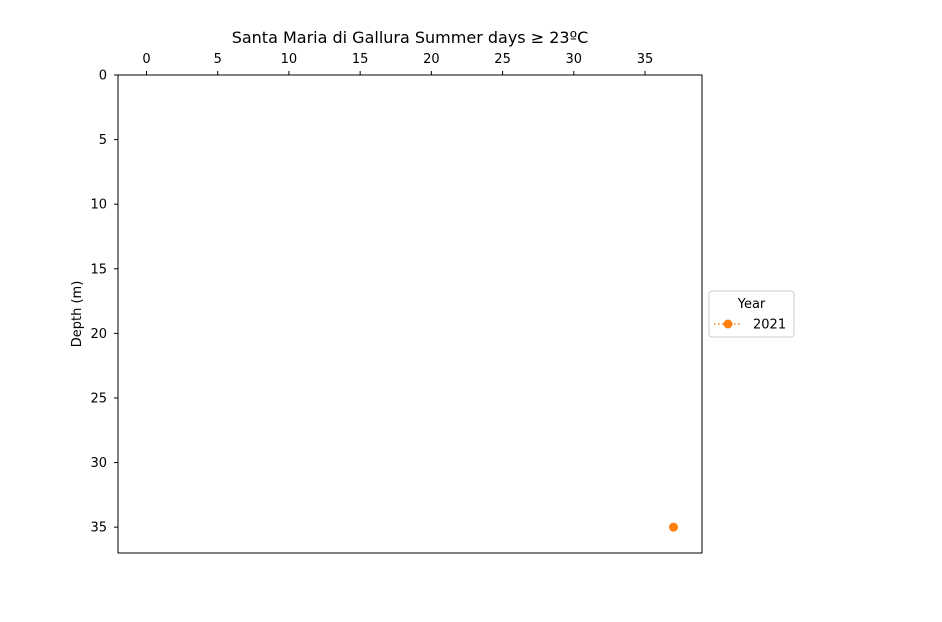 The width and height of the screenshot is (942, 622). I want to click on y-tick-label: 25, so click(98, 398).